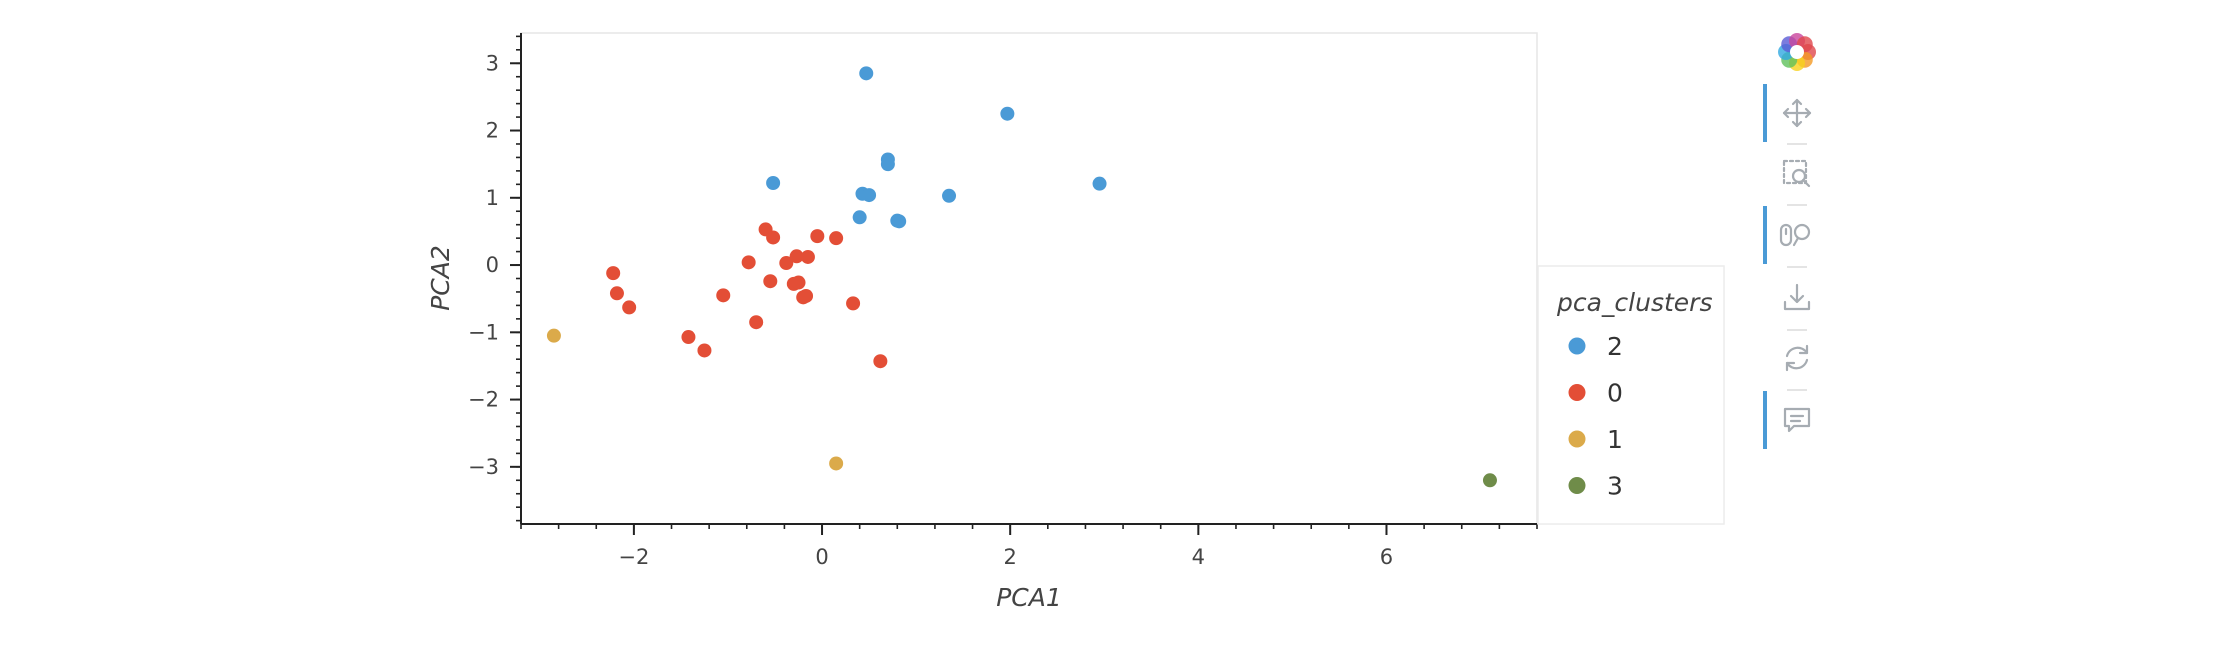 The height and width of the screenshot is (652, 2228). I want to click on x-tick-label: 4, so click(1198, 557).